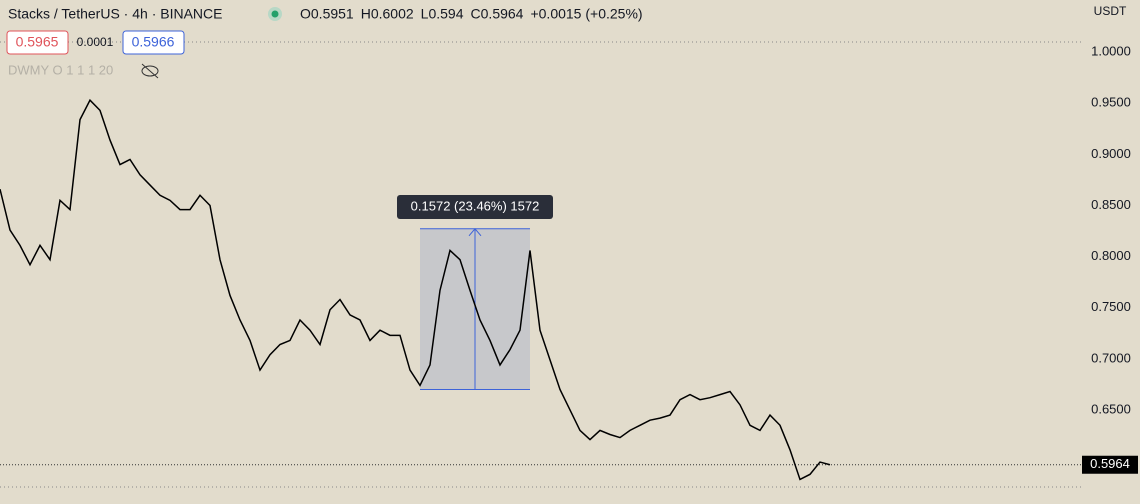 The image size is (1140, 504). I want to click on status-dot, so click(275, 14).